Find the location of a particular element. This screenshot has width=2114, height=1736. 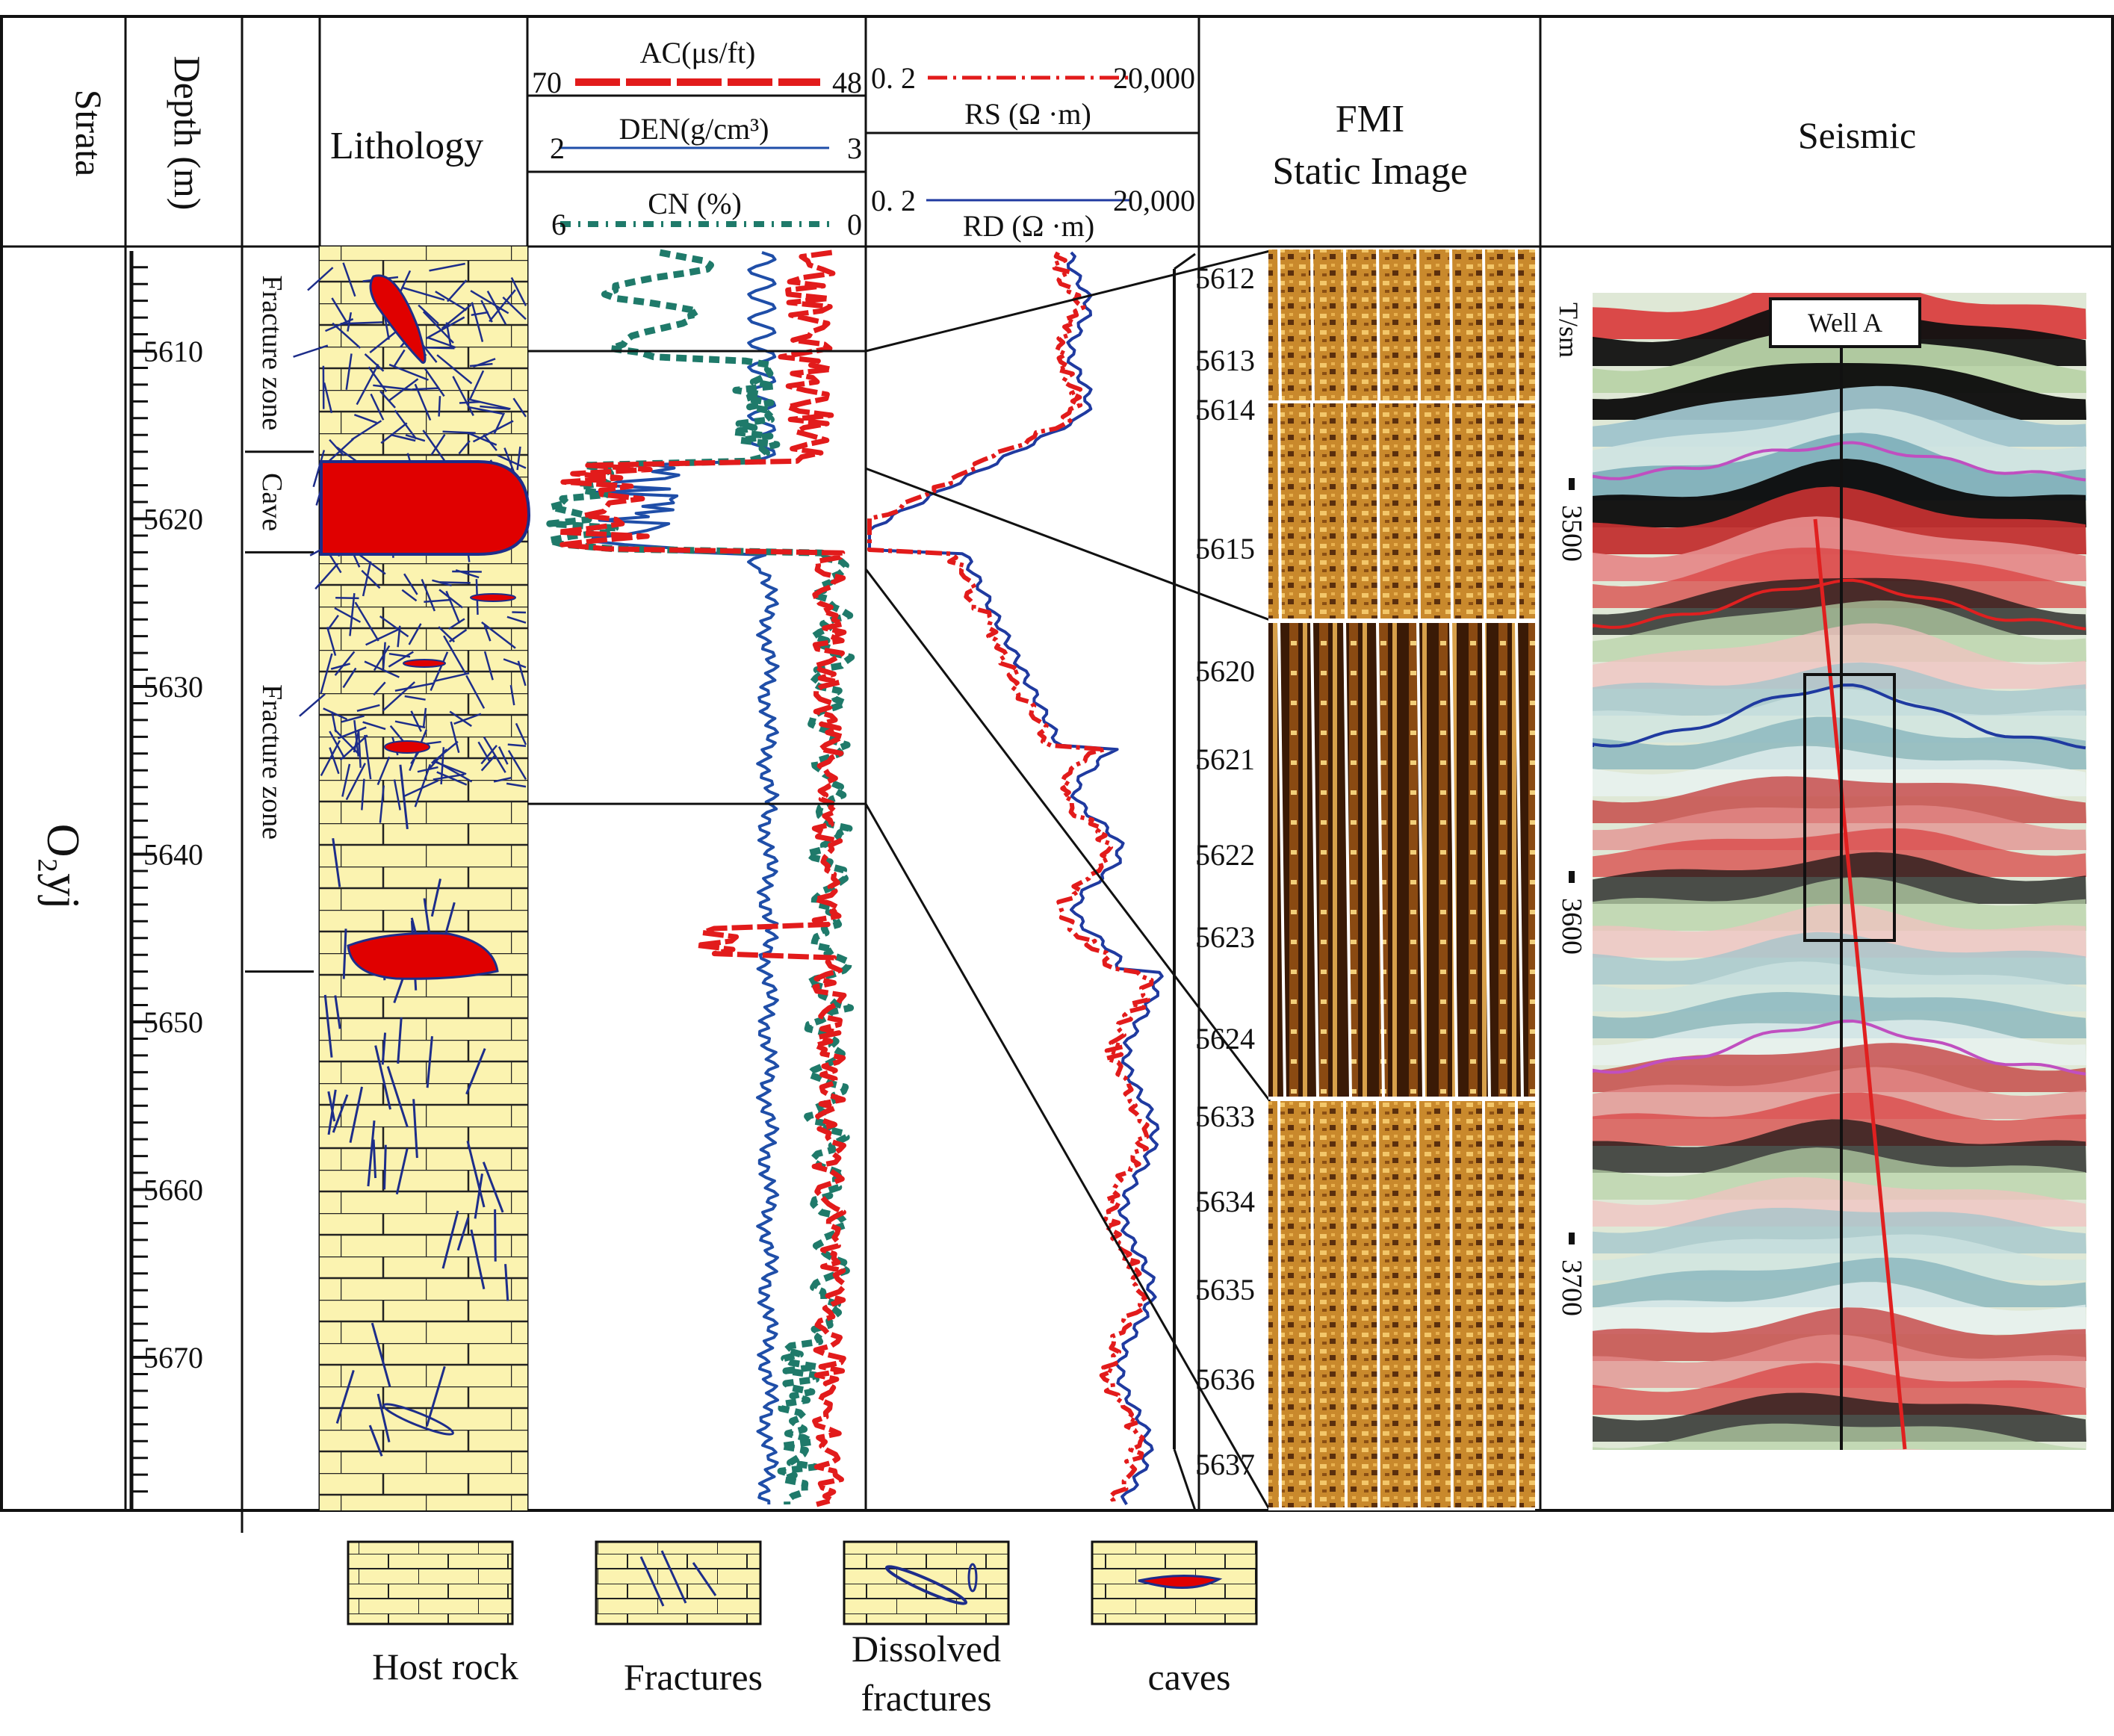

fmi-depth-axis-top is located at coordinates (1185, 261).